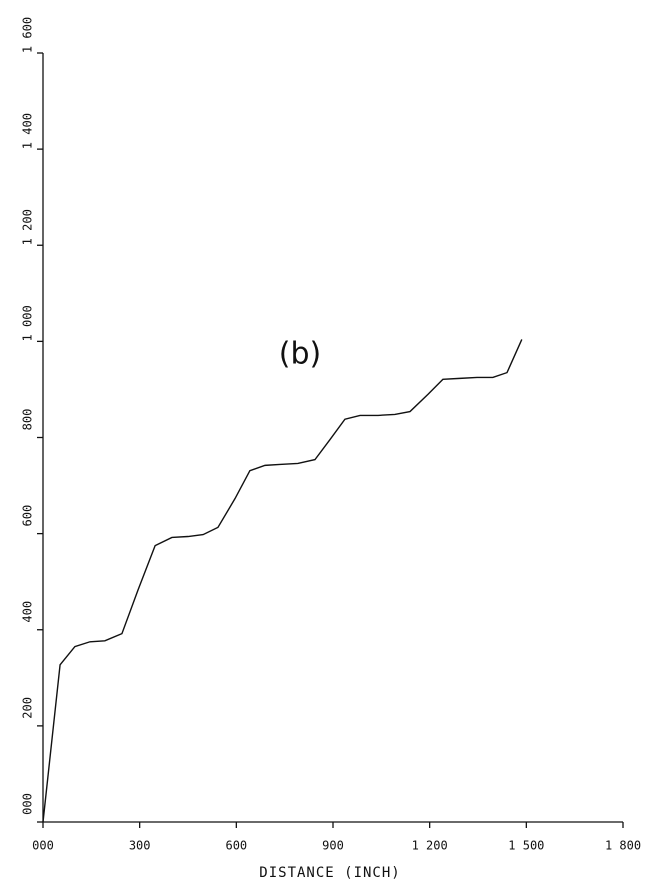  Describe the element at coordinates (236, 846) in the screenshot. I see `x-tick-label: 600` at that location.